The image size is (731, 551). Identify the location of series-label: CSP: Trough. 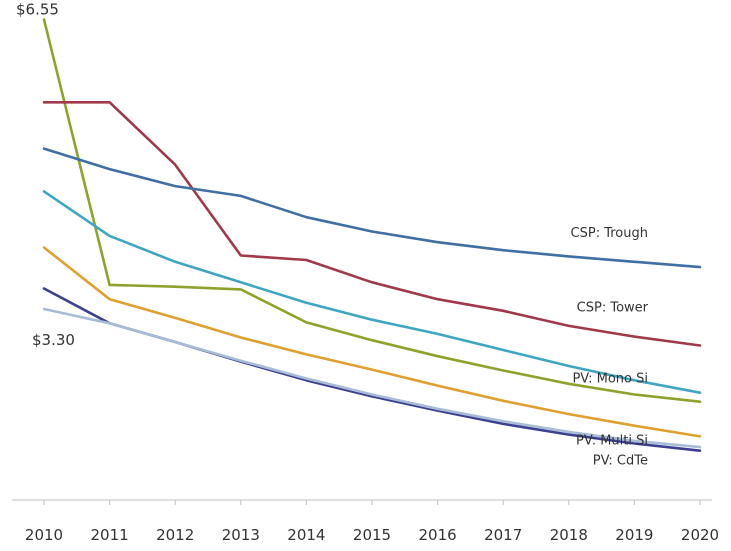
(609, 233).